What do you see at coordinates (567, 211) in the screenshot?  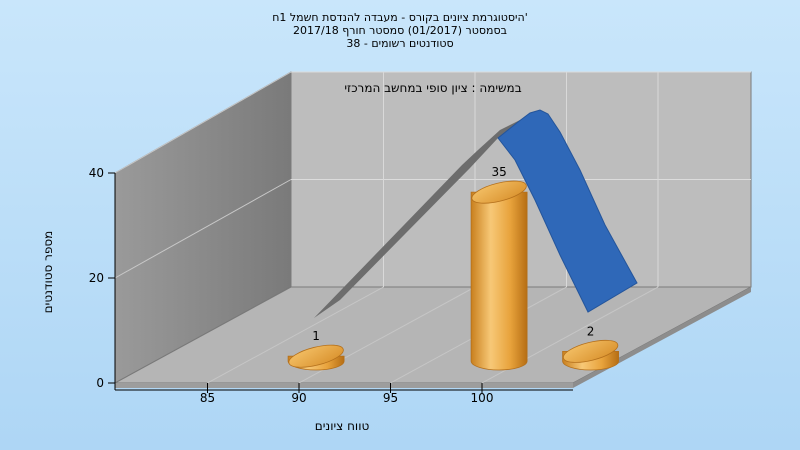 I see `curve-ribbon` at bounding box center [567, 211].